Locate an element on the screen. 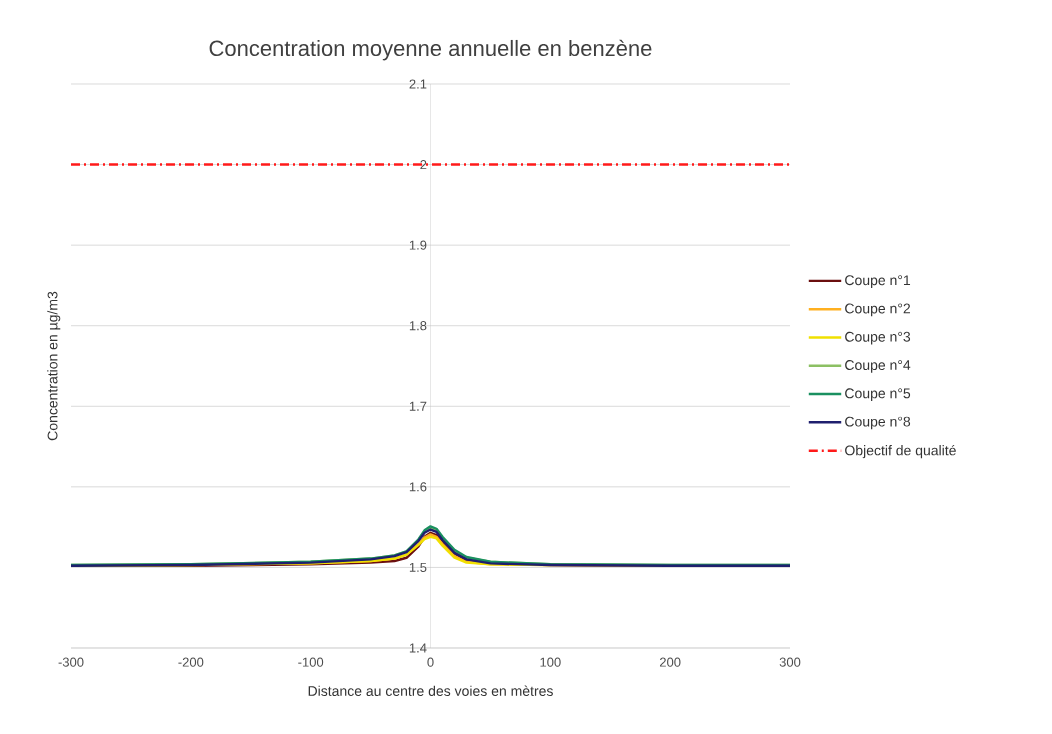  x-tick-label: -300 is located at coordinates (71, 662).